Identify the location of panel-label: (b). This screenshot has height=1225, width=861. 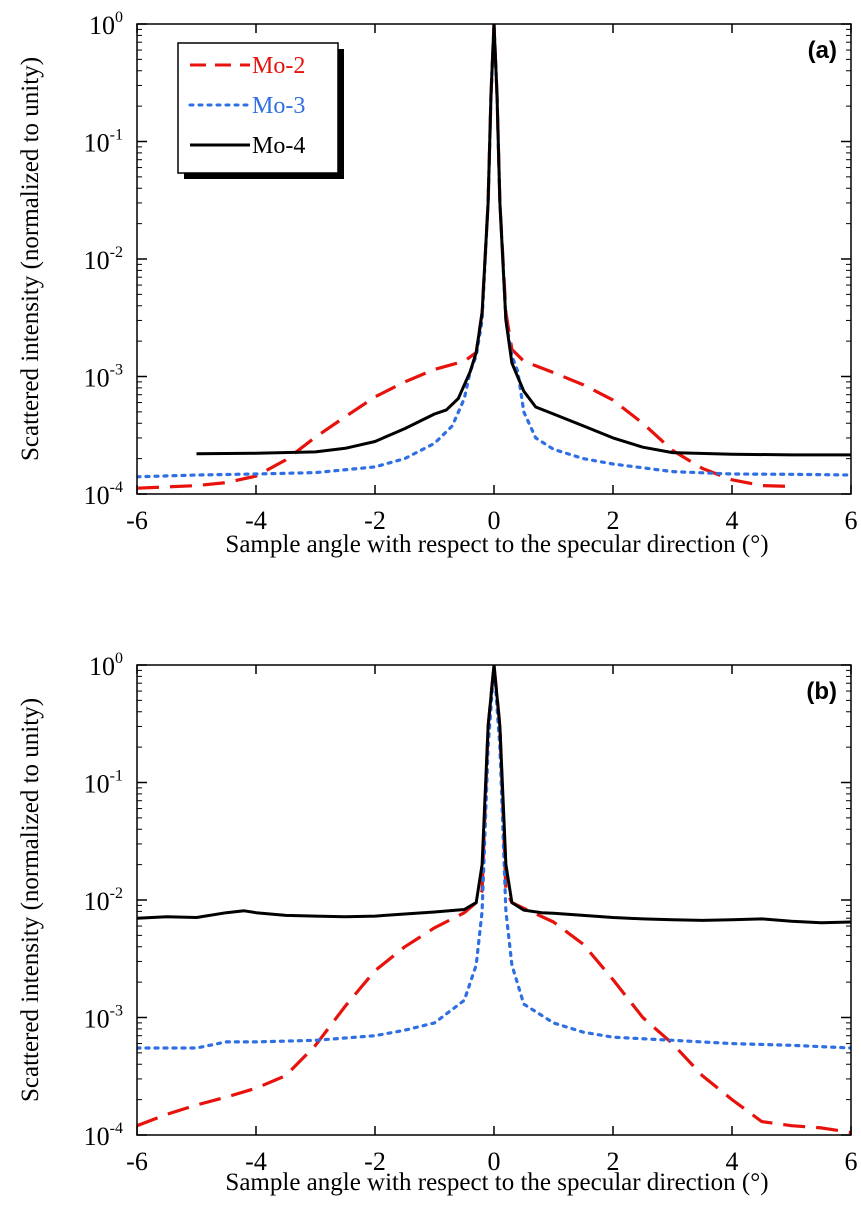
(821, 691).